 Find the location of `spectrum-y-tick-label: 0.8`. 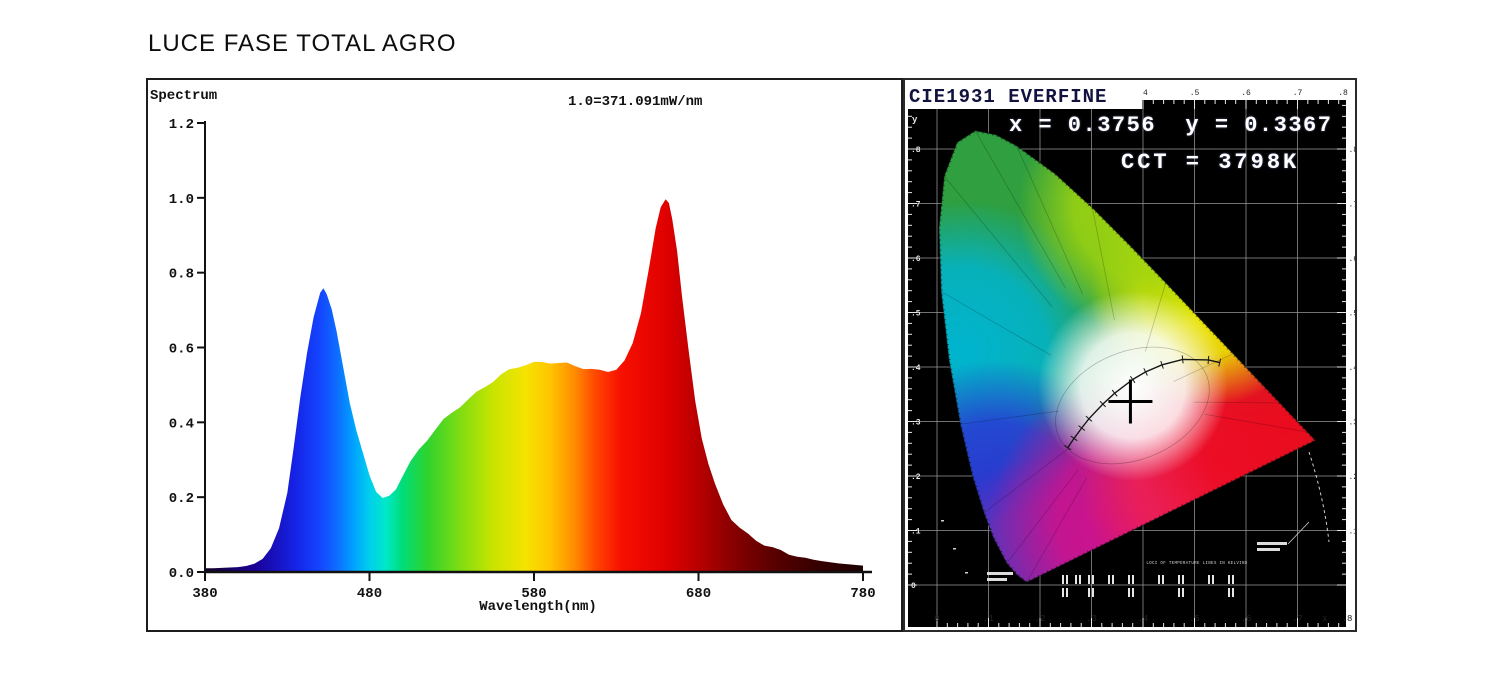

spectrum-y-tick-label: 0.8 is located at coordinates (181, 275).